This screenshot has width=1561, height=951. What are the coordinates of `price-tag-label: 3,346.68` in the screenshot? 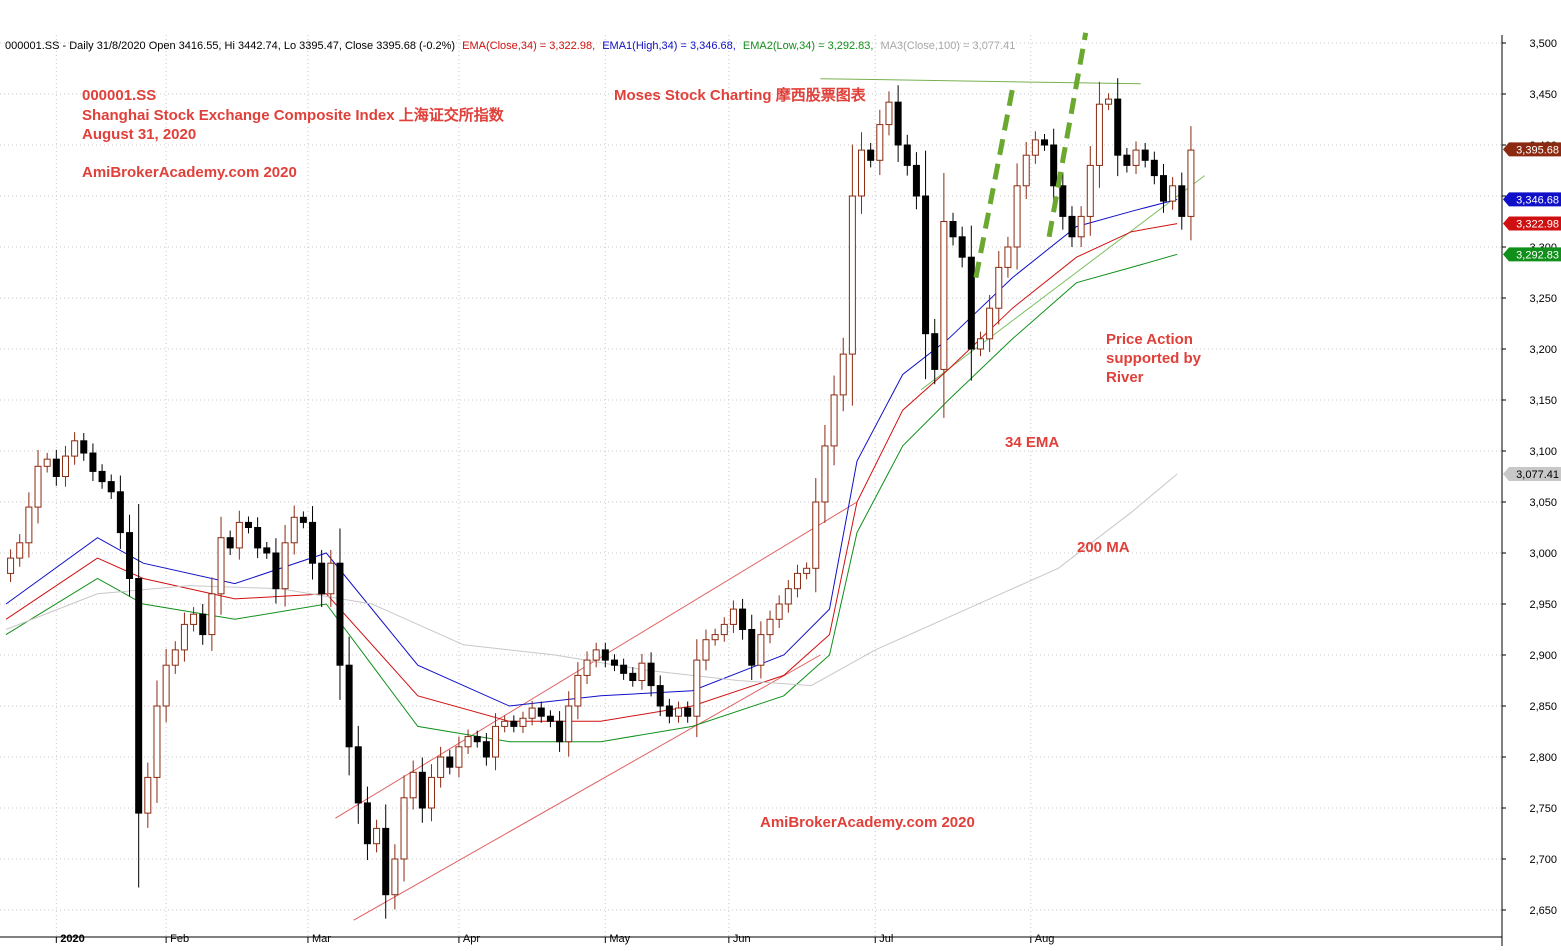 It's located at (1537, 200).